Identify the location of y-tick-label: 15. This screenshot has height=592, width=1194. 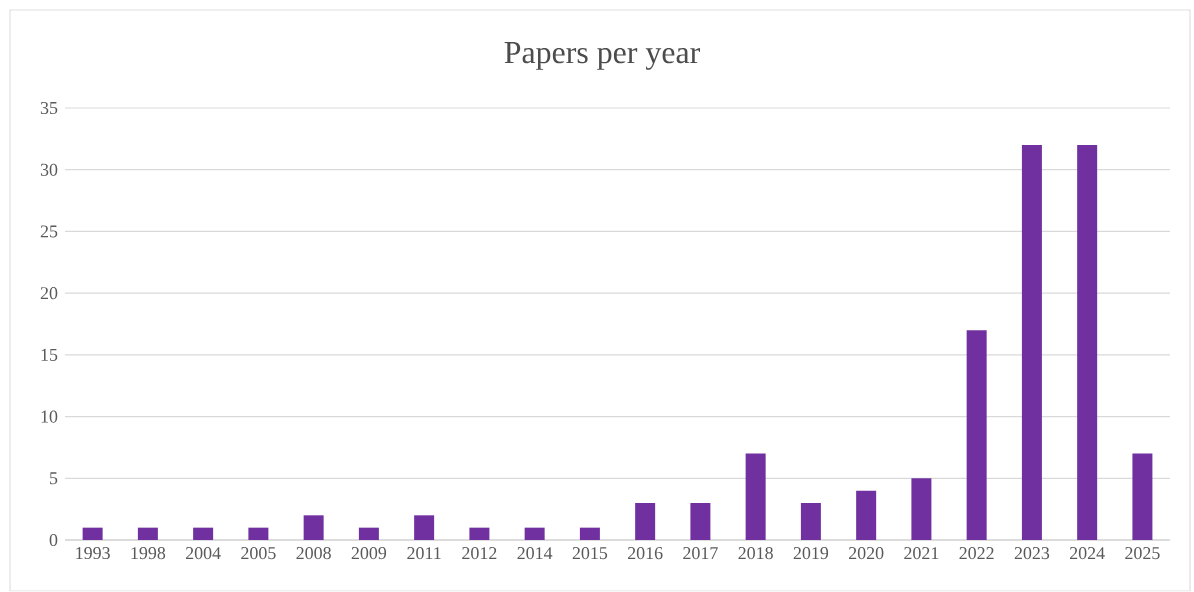
(49, 355).